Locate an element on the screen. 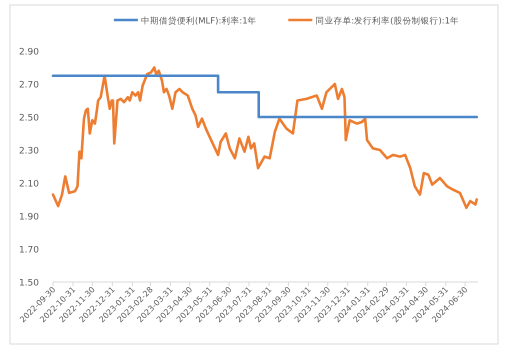 The width and height of the screenshot is (511, 348). y-tick-label: 2.90 is located at coordinates (29, 53).